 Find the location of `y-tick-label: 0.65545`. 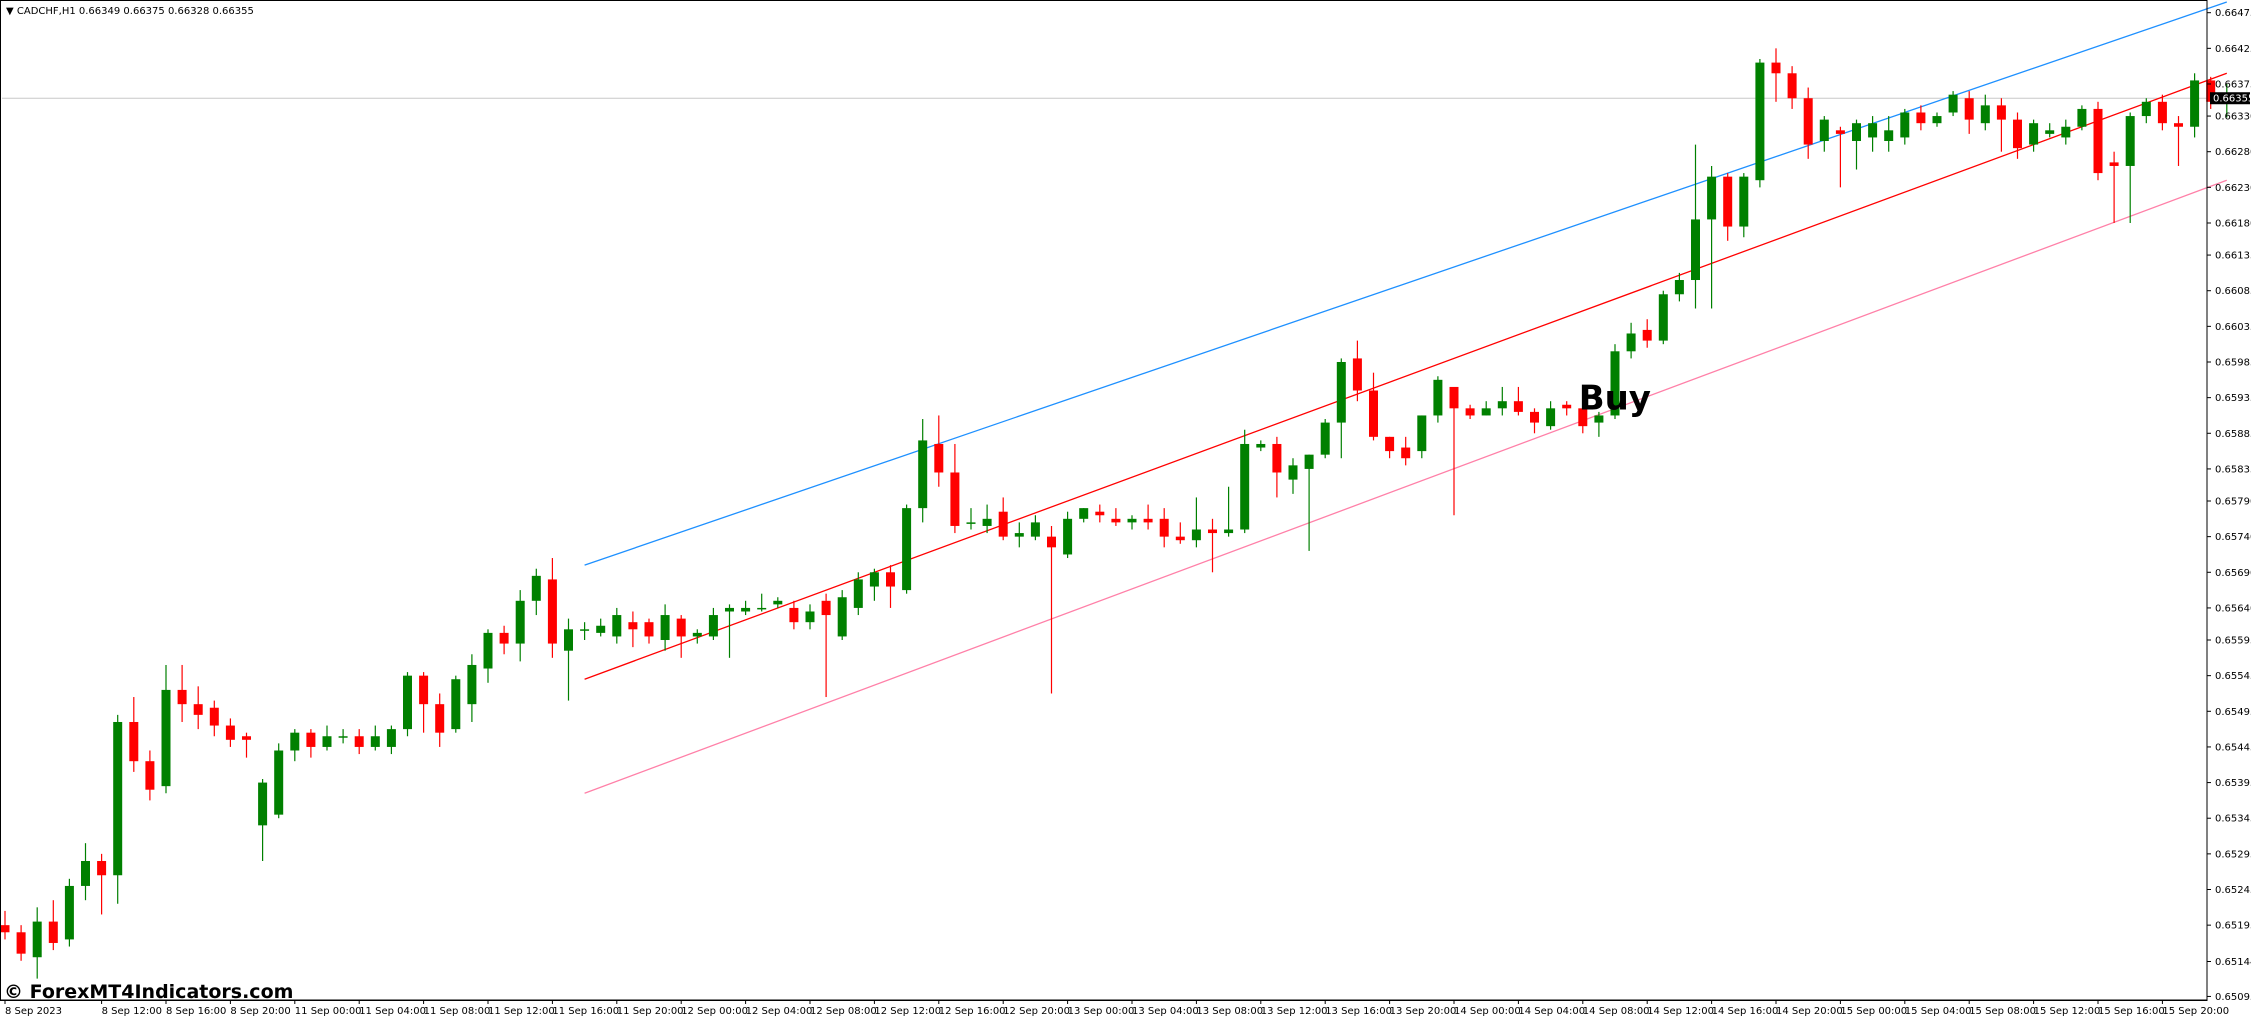

y-tick-label: 0.65545 is located at coordinates (2233, 676).